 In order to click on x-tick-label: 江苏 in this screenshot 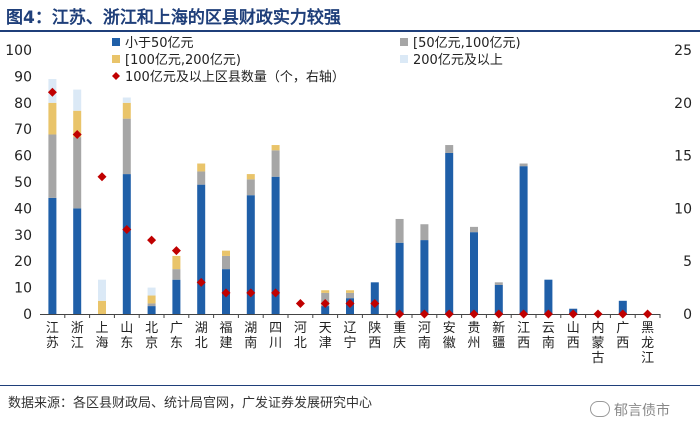, I will do `click(52, 336)`.